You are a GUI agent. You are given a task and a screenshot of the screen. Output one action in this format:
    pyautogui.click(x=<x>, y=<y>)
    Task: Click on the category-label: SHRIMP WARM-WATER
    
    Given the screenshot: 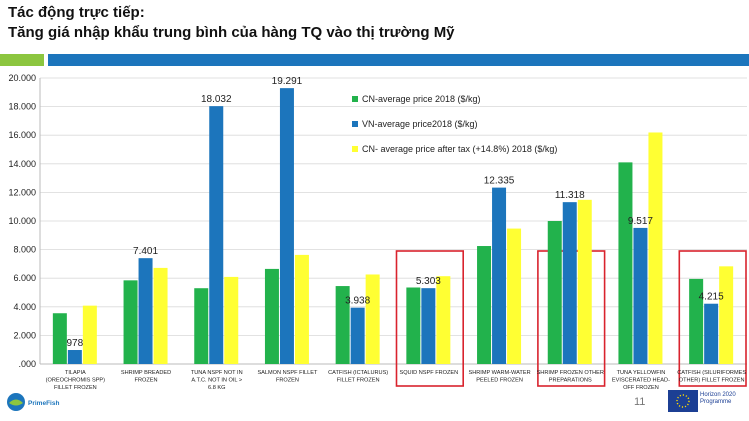 What is the action you would take?
    pyautogui.click(x=499, y=373)
    